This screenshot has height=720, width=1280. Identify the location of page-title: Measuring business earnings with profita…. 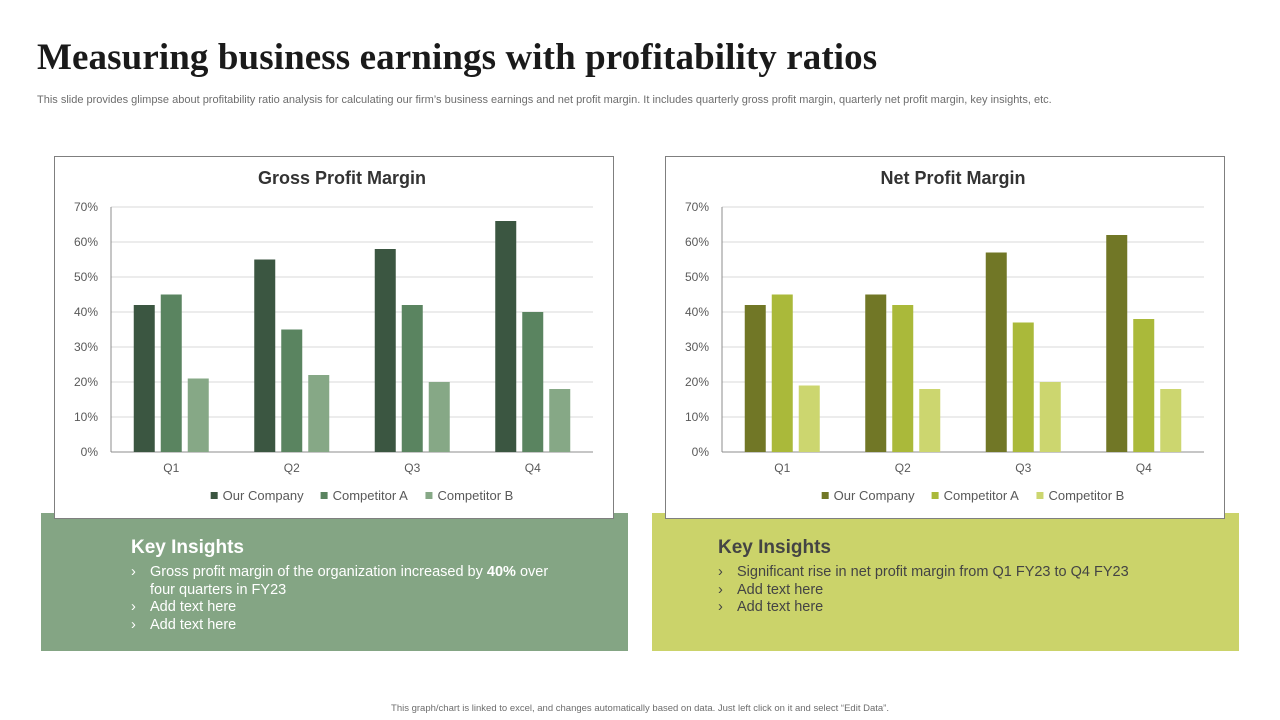
(457, 57).